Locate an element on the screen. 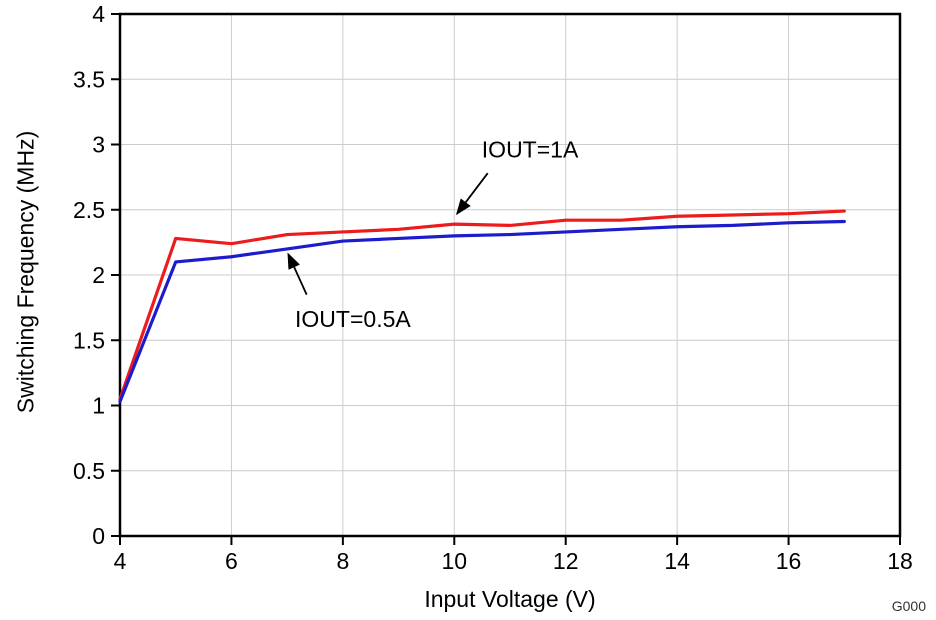 This screenshot has height=620, width=936. x-tick-label: 12 is located at coordinates (566, 561).